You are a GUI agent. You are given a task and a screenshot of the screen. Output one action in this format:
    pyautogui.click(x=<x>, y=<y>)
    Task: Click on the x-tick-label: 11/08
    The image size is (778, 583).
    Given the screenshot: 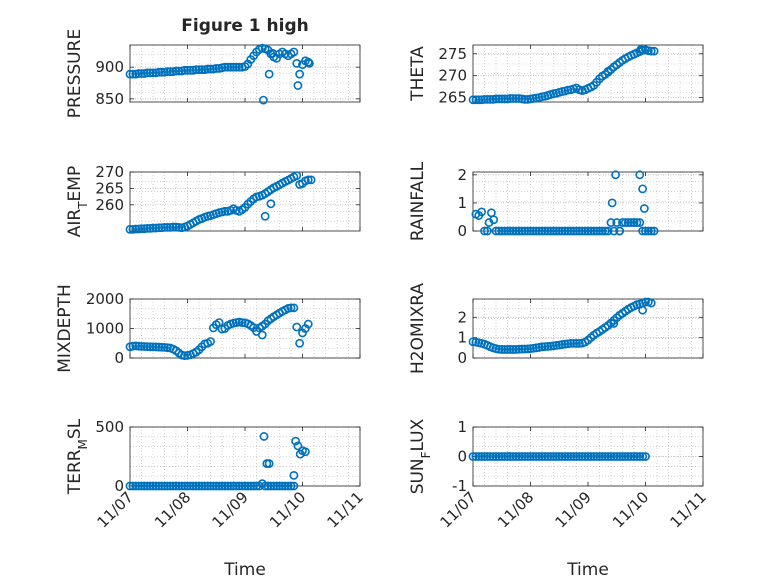 What is the action you would take?
    pyautogui.click(x=515, y=509)
    